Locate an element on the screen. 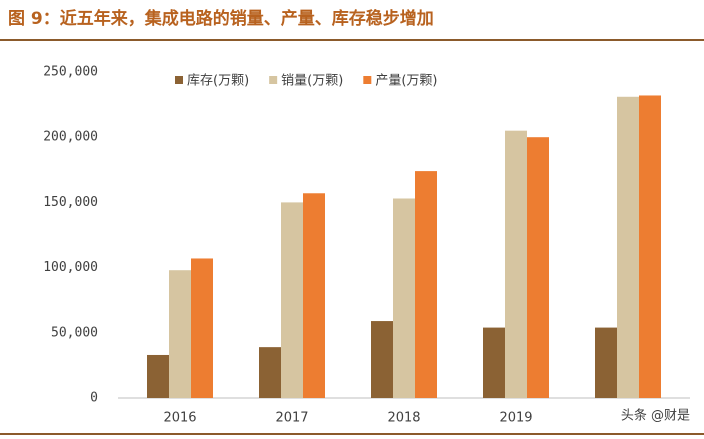 The height and width of the screenshot is (439, 704). y-tick-label: 100,000 is located at coordinates (70, 267).